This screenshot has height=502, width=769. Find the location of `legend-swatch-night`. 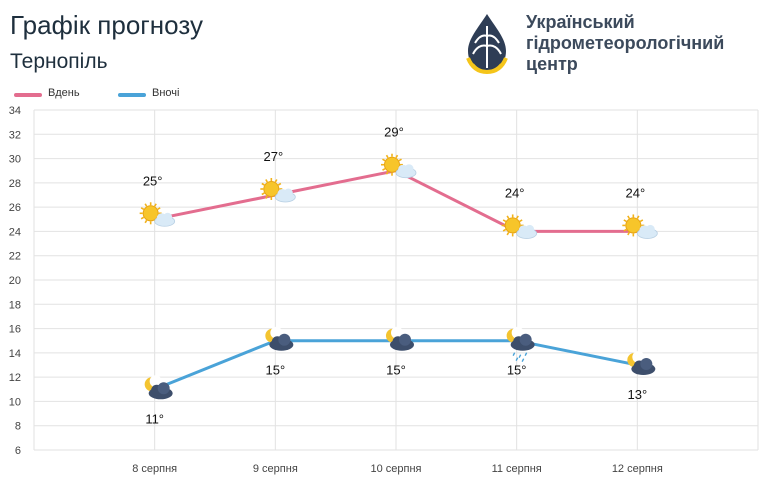

legend-swatch-night is located at coordinates (132, 95).